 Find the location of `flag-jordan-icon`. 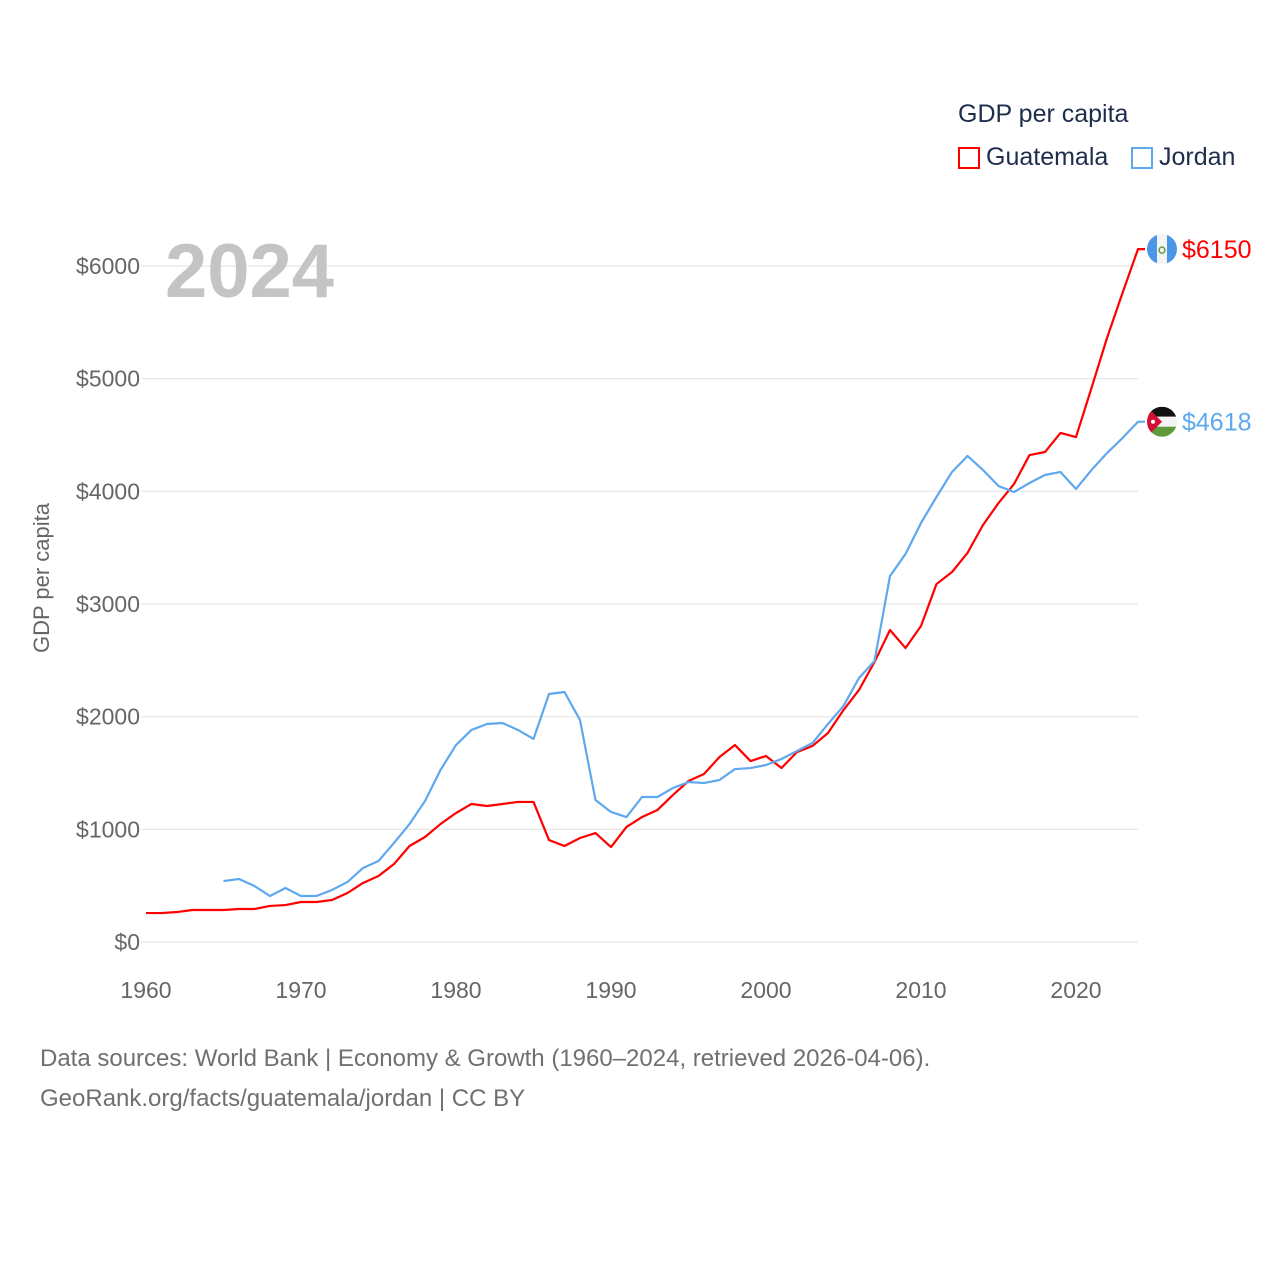

flag-jordan-icon is located at coordinates (1162, 421).